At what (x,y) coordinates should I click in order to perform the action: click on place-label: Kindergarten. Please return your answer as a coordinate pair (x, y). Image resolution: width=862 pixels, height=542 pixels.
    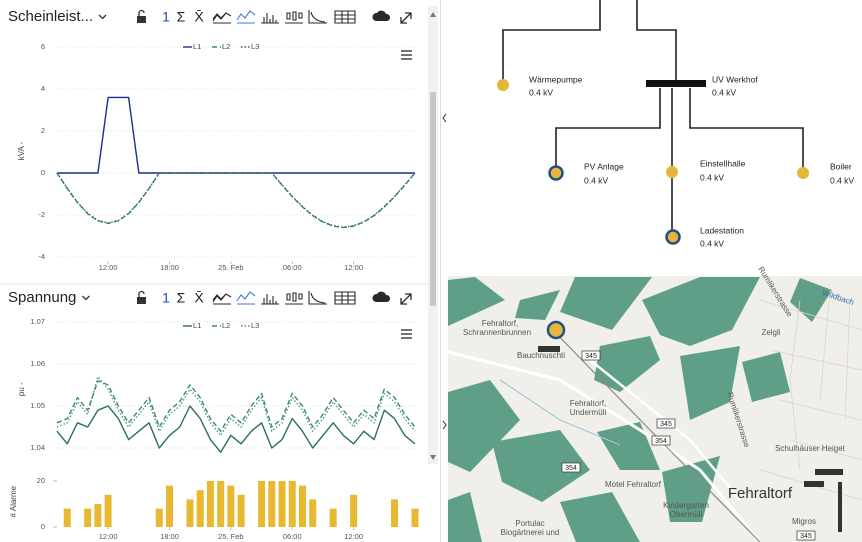
    Looking at the image, I should click on (686, 505).